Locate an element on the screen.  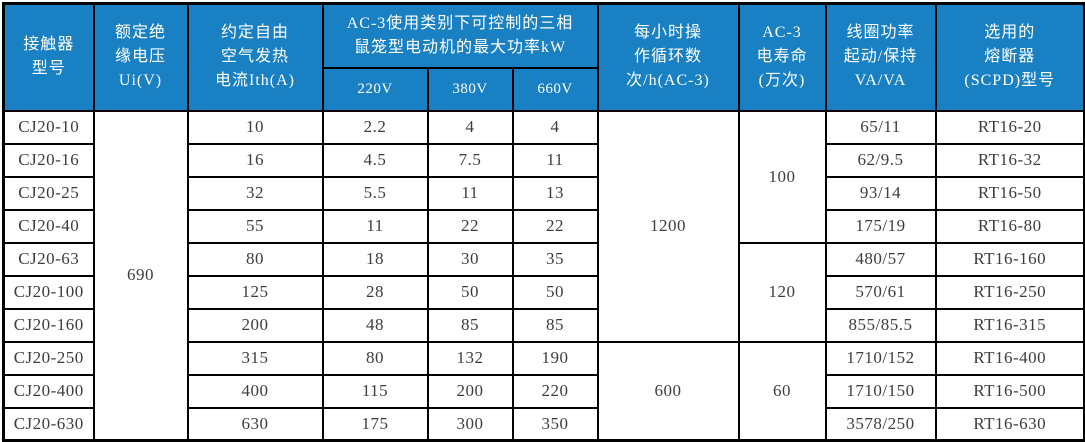
cell-p380: 300 is located at coordinates (470, 424).